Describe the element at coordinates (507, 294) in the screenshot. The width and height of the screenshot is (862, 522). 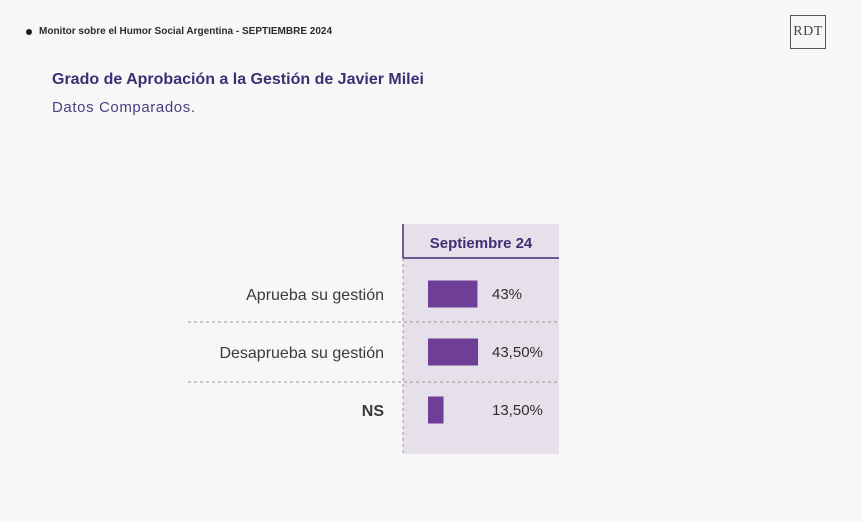
I see `data-label: 43%` at that location.